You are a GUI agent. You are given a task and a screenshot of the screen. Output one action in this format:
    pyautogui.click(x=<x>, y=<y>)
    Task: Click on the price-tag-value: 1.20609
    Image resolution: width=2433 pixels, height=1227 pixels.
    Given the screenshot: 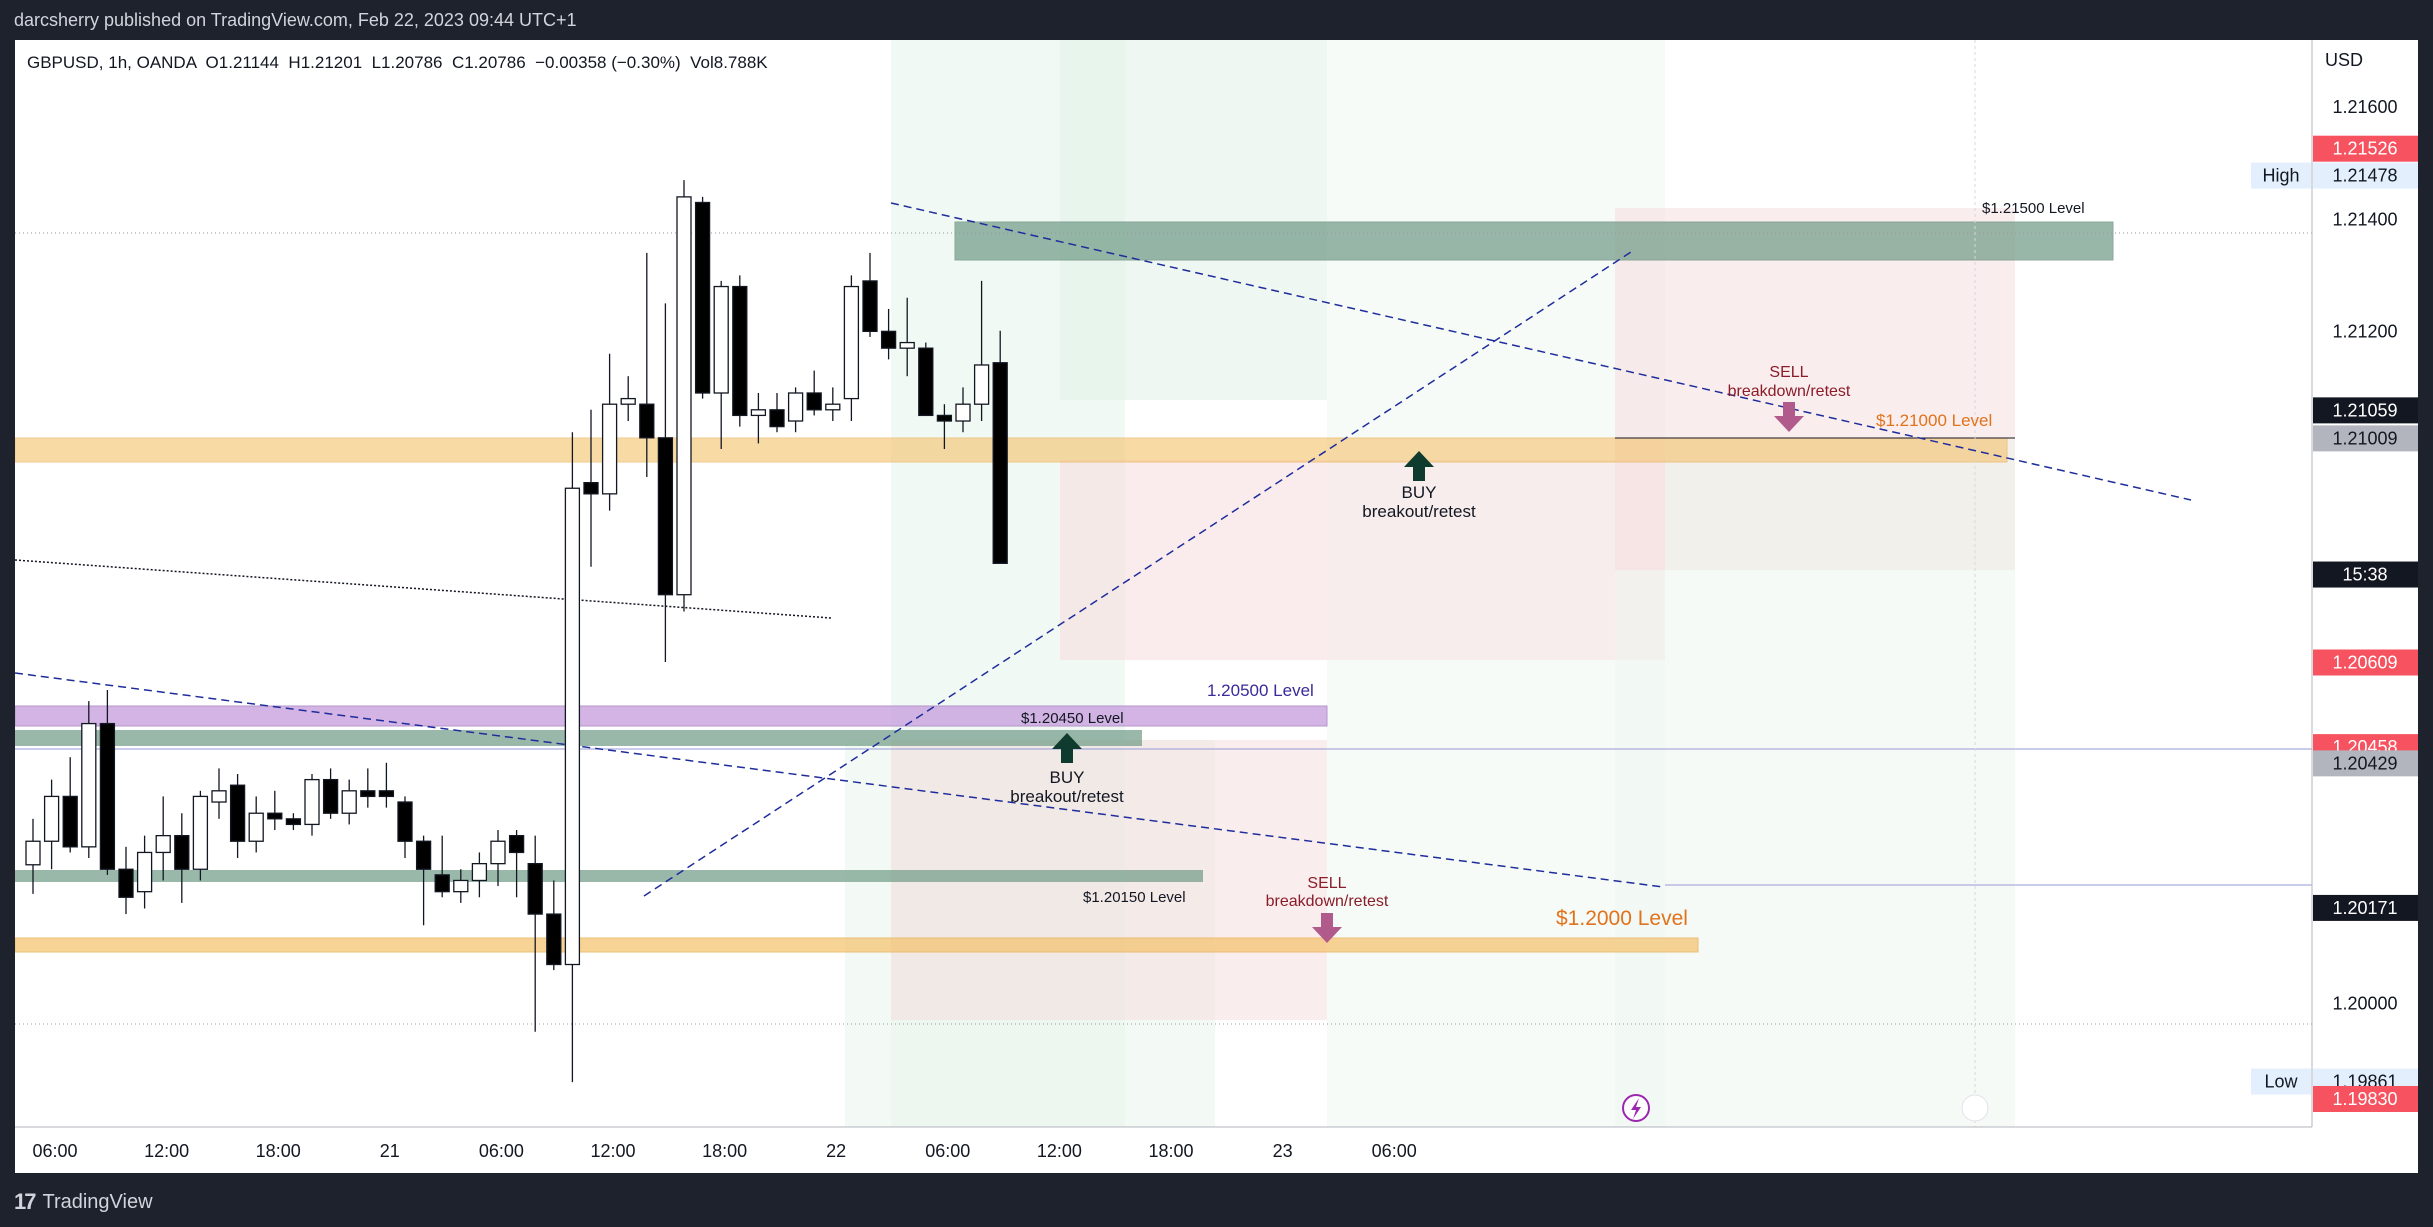 What is the action you would take?
    pyautogui.click(x=2364, y=663)
    